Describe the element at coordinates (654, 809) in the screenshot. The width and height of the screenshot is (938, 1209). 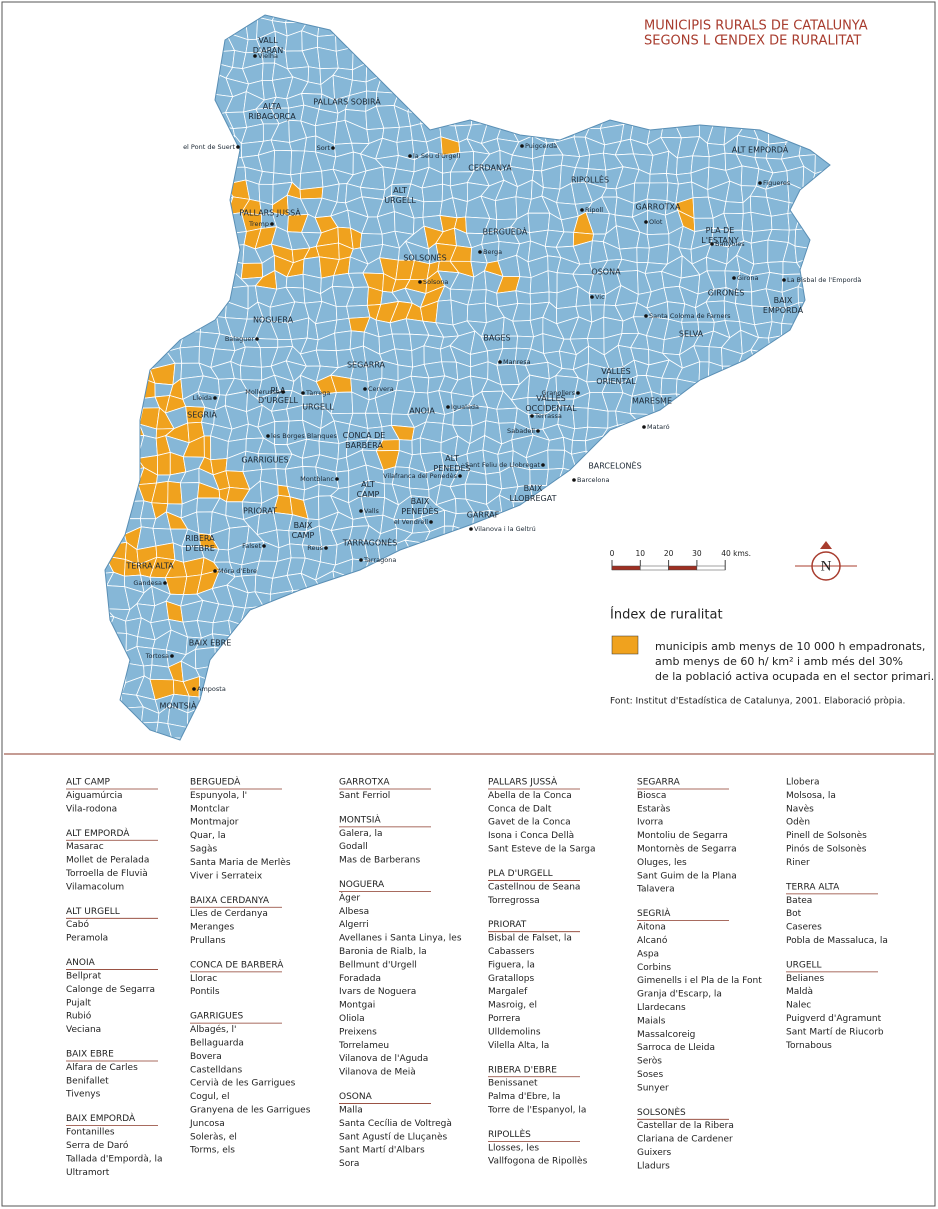
I see `municipality-name: Estaràs` at that location.